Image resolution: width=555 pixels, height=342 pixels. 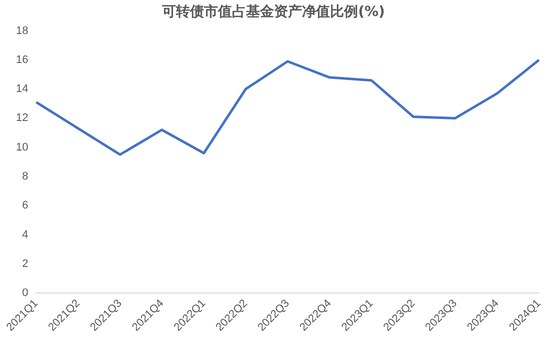 What do you see at coordinates (25, 206) in the screenshot?
I see `y-tick-label: 6` at bounding box center [25, 206].